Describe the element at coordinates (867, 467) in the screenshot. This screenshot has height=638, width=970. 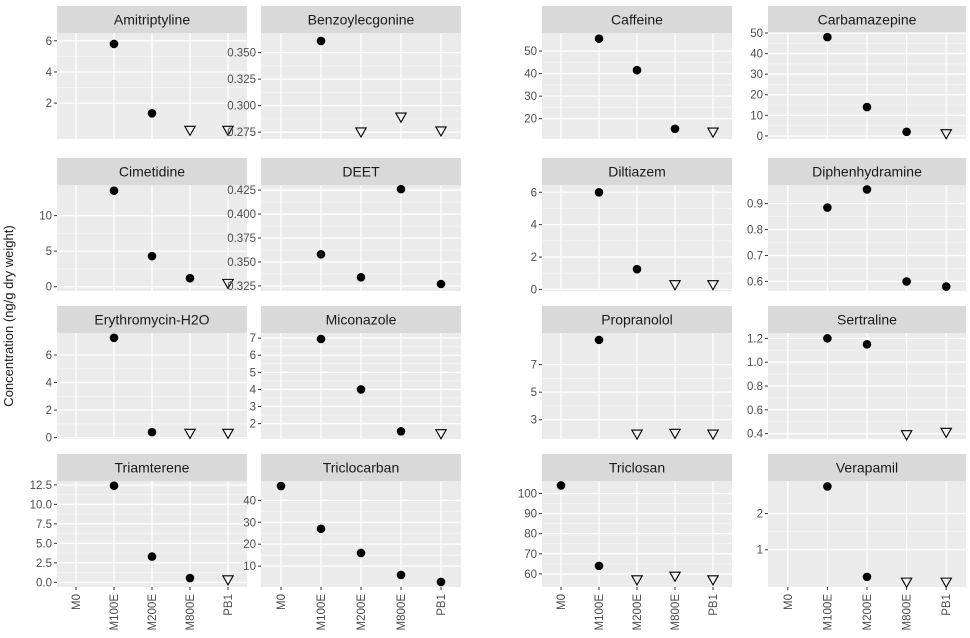
I see `strip-verapamil` at that location.